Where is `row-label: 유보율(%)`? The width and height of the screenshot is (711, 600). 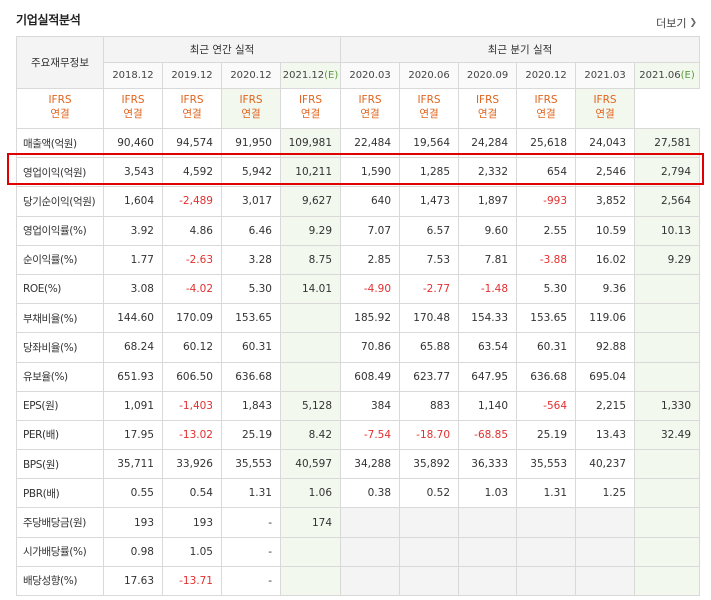 row-label: 유보율(%) is located at coordinates (60, 376).